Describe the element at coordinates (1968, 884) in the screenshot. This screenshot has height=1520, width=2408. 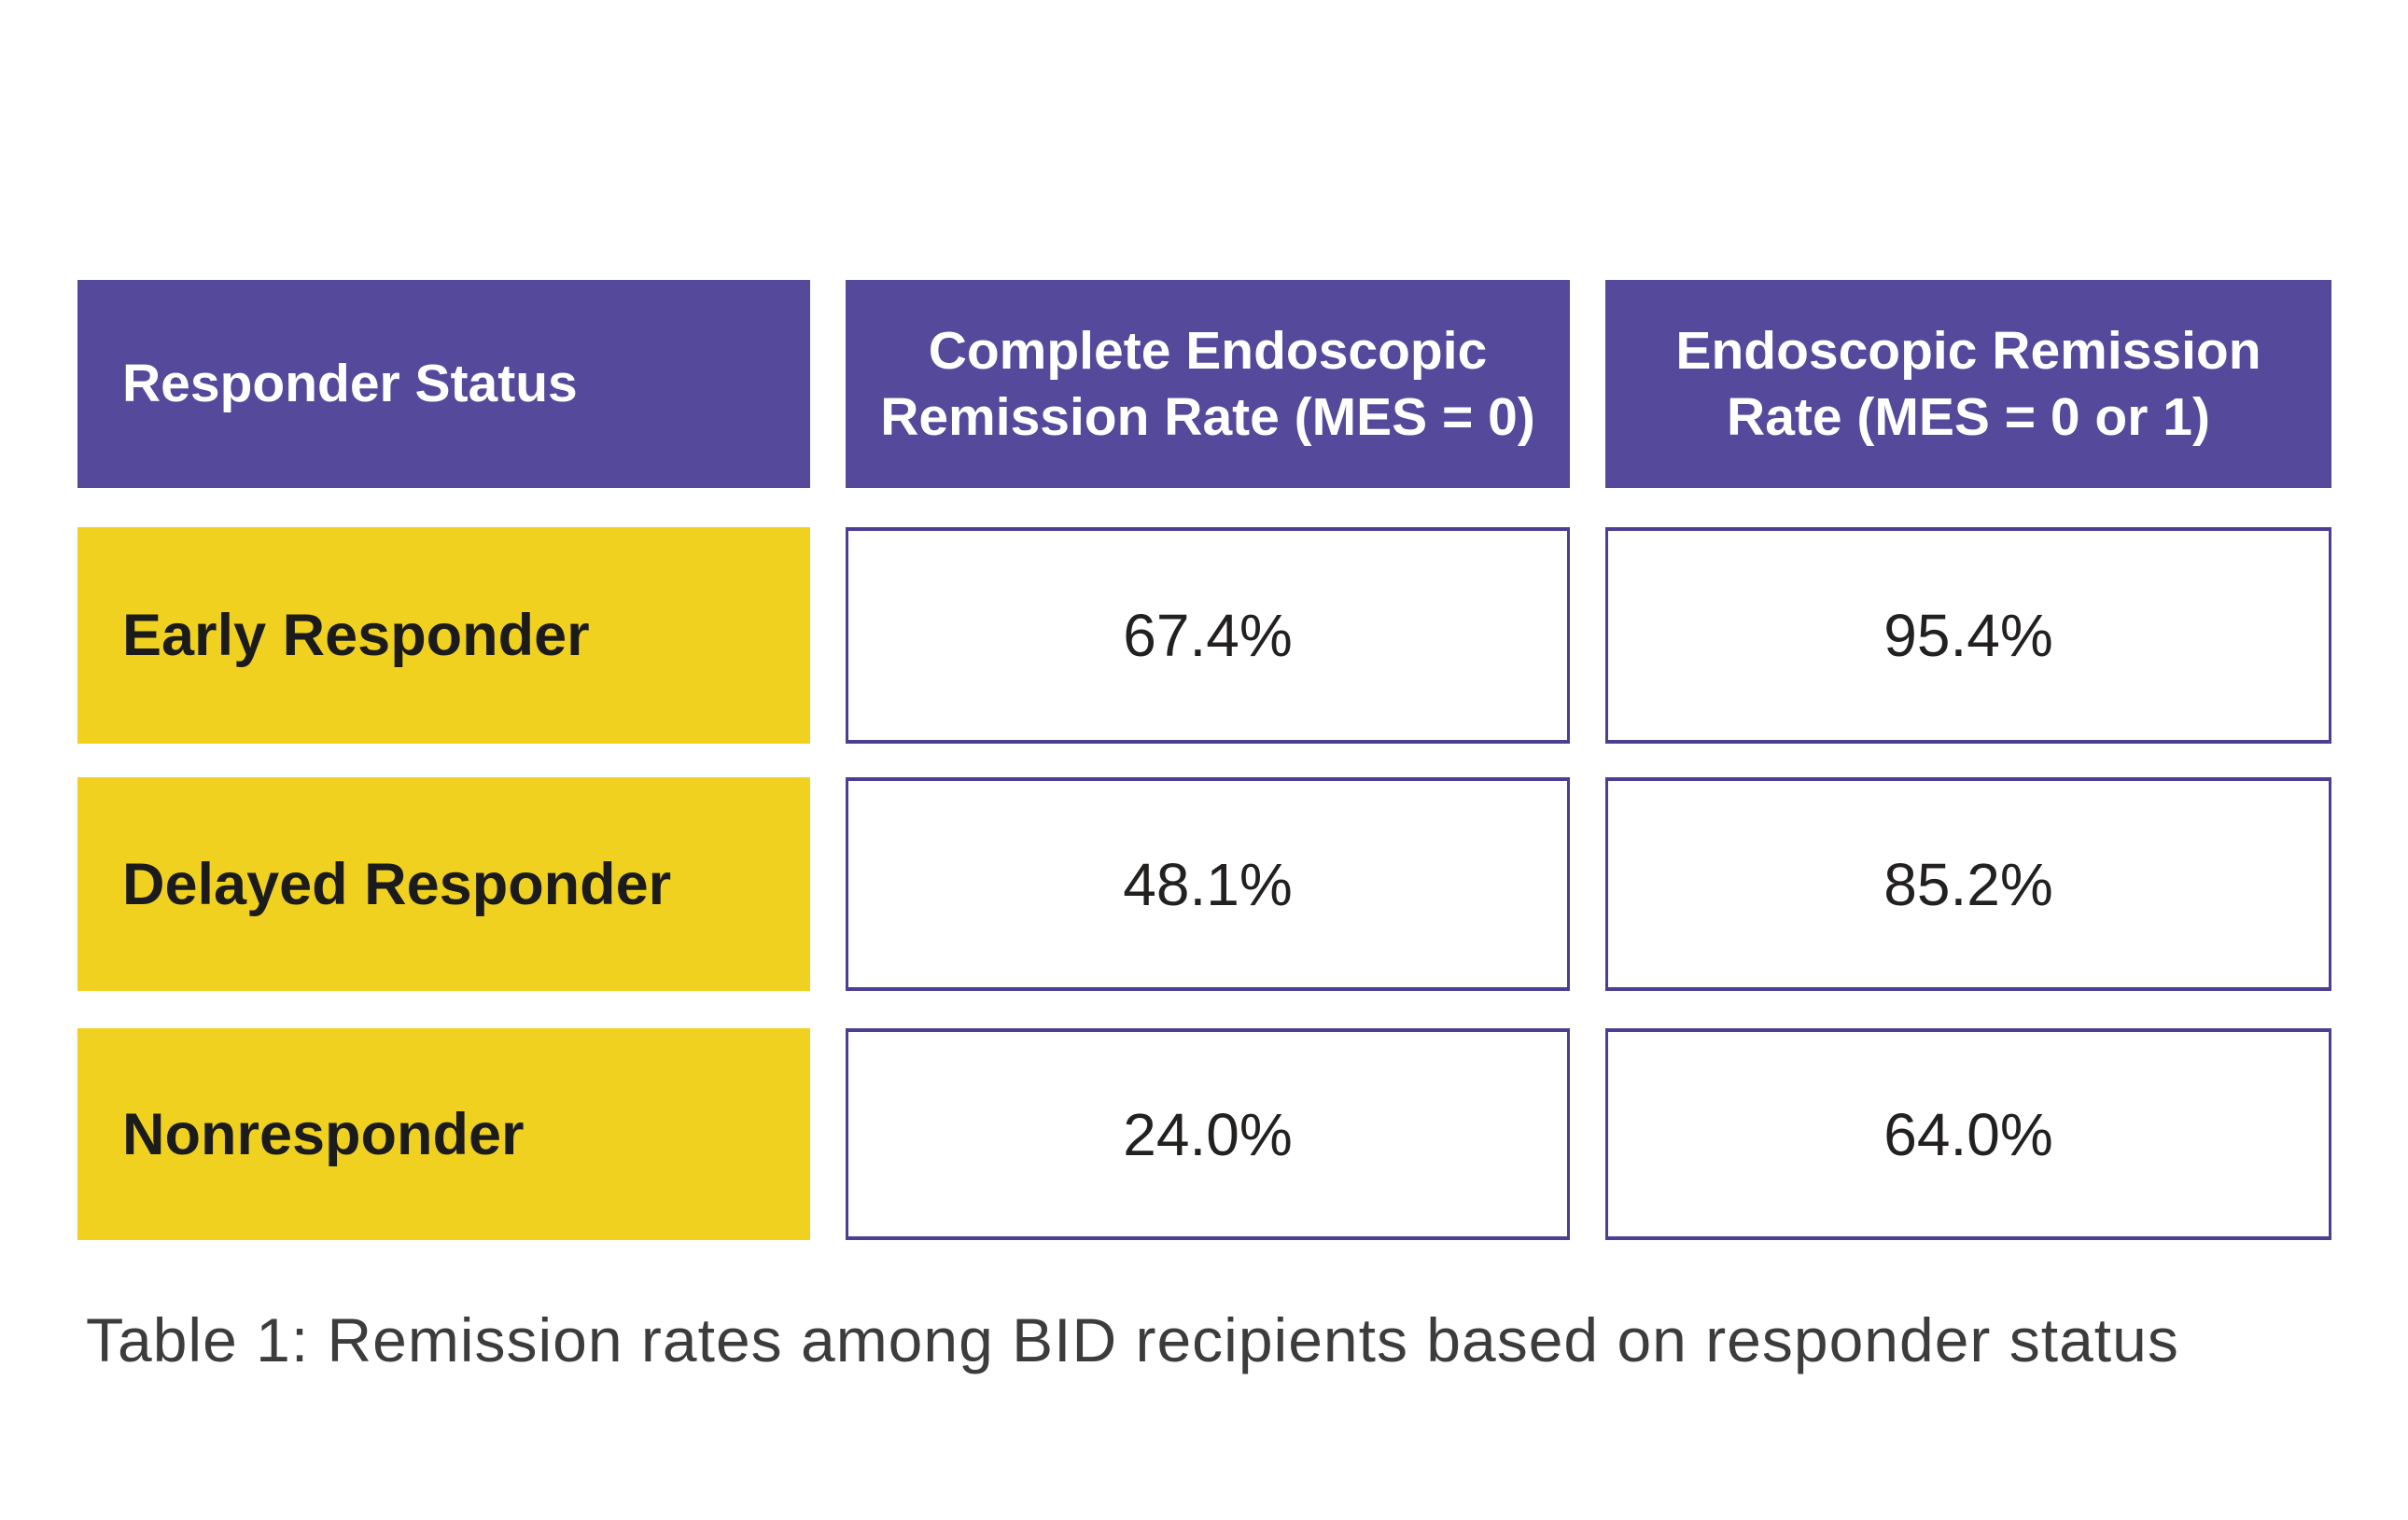
I see `value-cell-delayed-endoscopic-remission: 85.2%` at that location.